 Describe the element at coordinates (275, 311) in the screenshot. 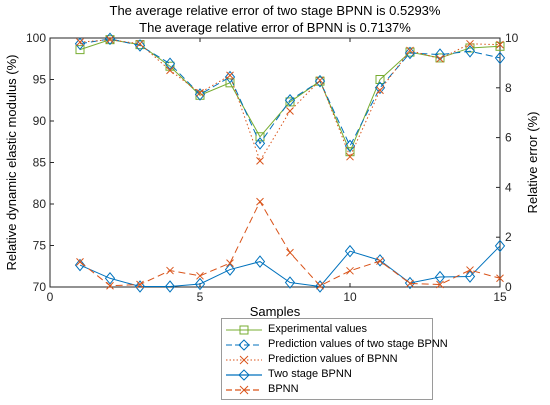

I see `x-axis-label: Samples` at that location.